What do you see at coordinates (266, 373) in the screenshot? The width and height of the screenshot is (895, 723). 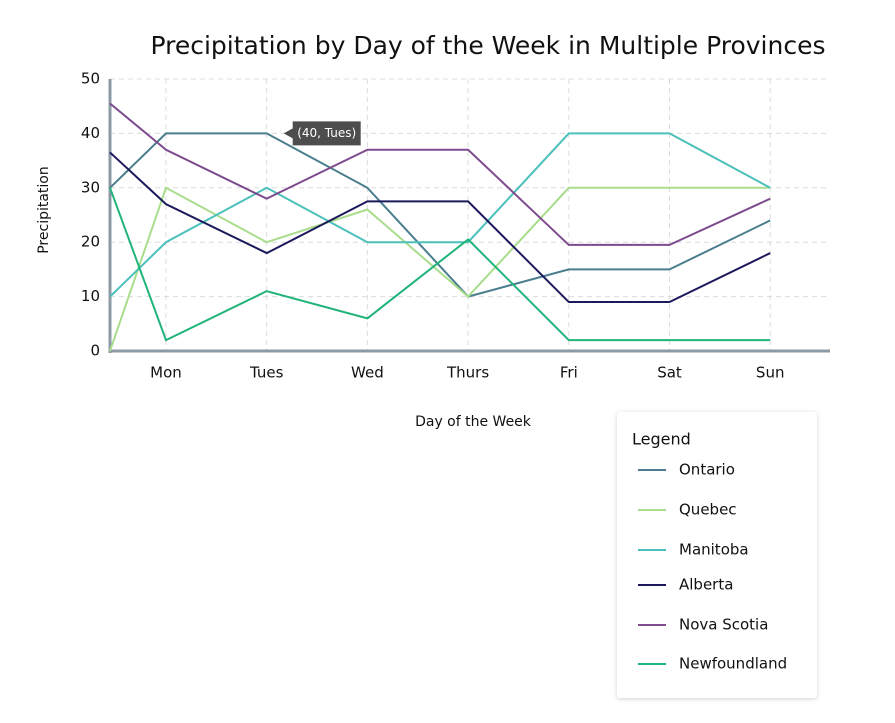 I see `x-tick-label: Tues` at bounding box center [266, 373].